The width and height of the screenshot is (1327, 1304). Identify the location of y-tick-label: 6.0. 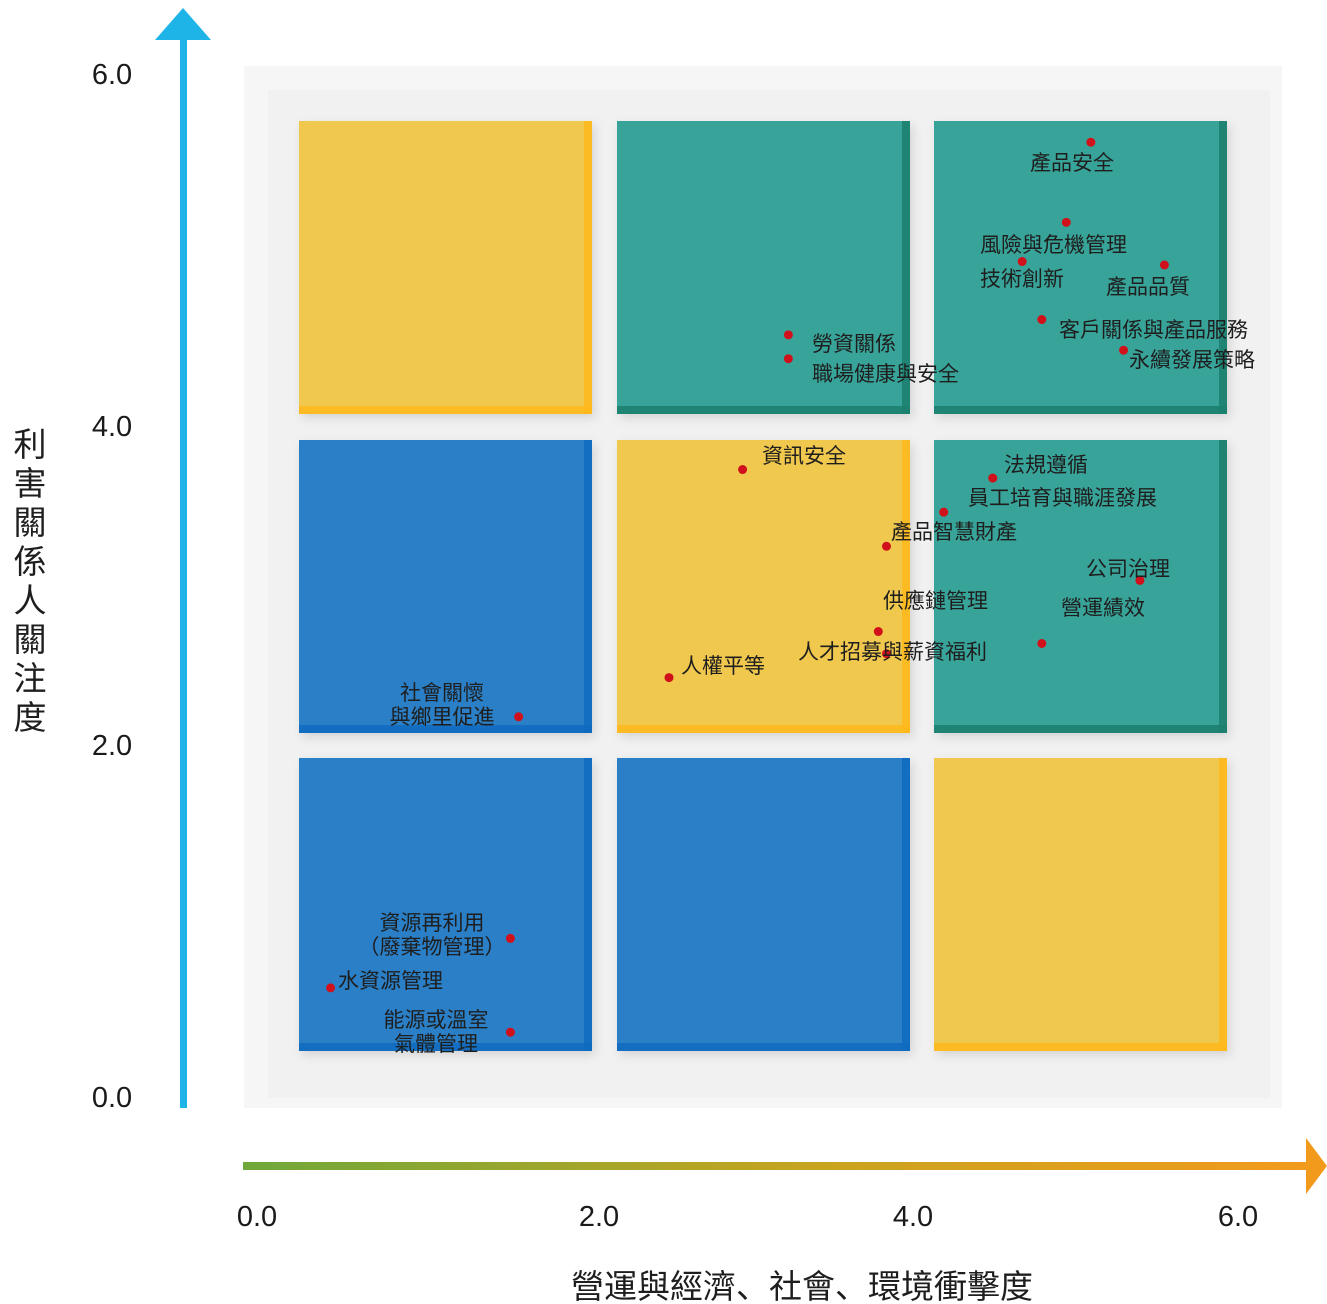
(112, 75).